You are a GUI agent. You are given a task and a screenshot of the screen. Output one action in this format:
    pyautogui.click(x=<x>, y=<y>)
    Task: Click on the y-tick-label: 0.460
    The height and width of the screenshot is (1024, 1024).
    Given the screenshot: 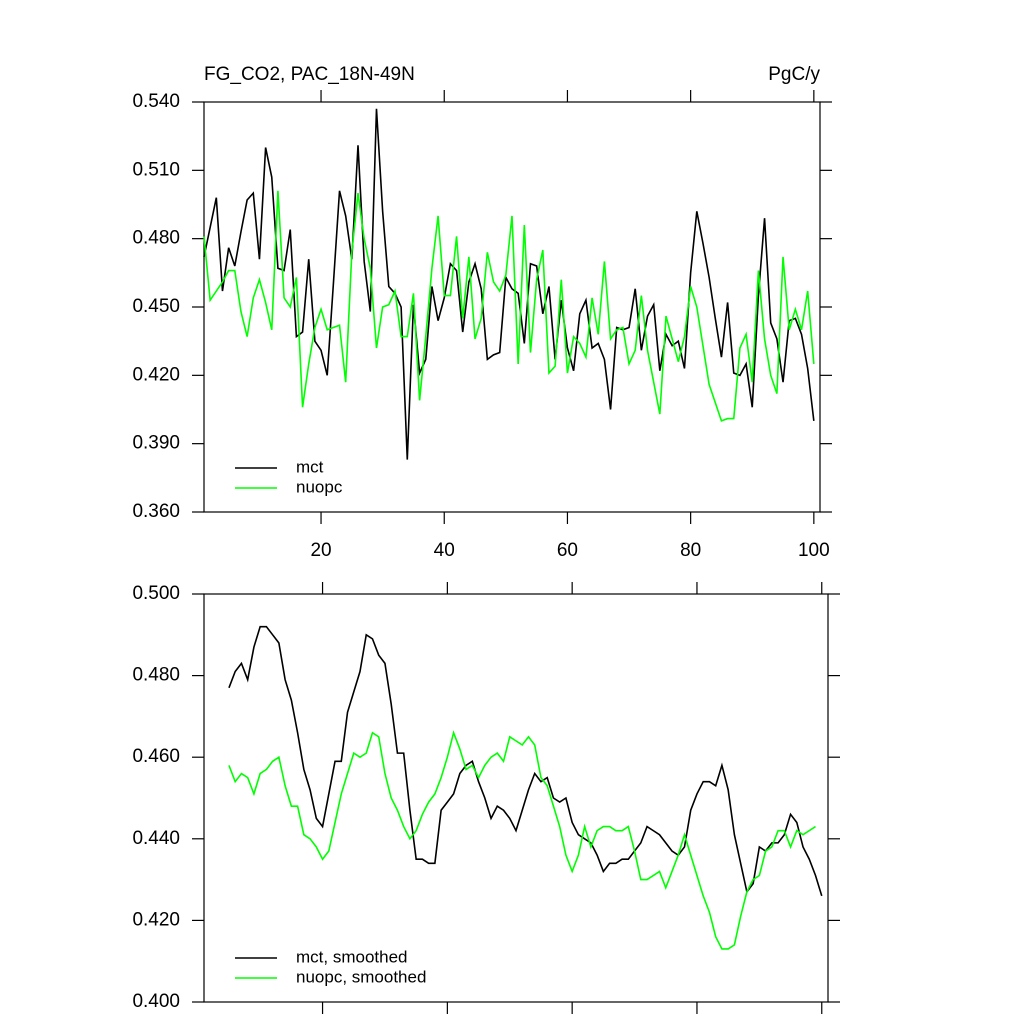 What is the action you would take?
    pyautogui.click(x=156, y=756)
    